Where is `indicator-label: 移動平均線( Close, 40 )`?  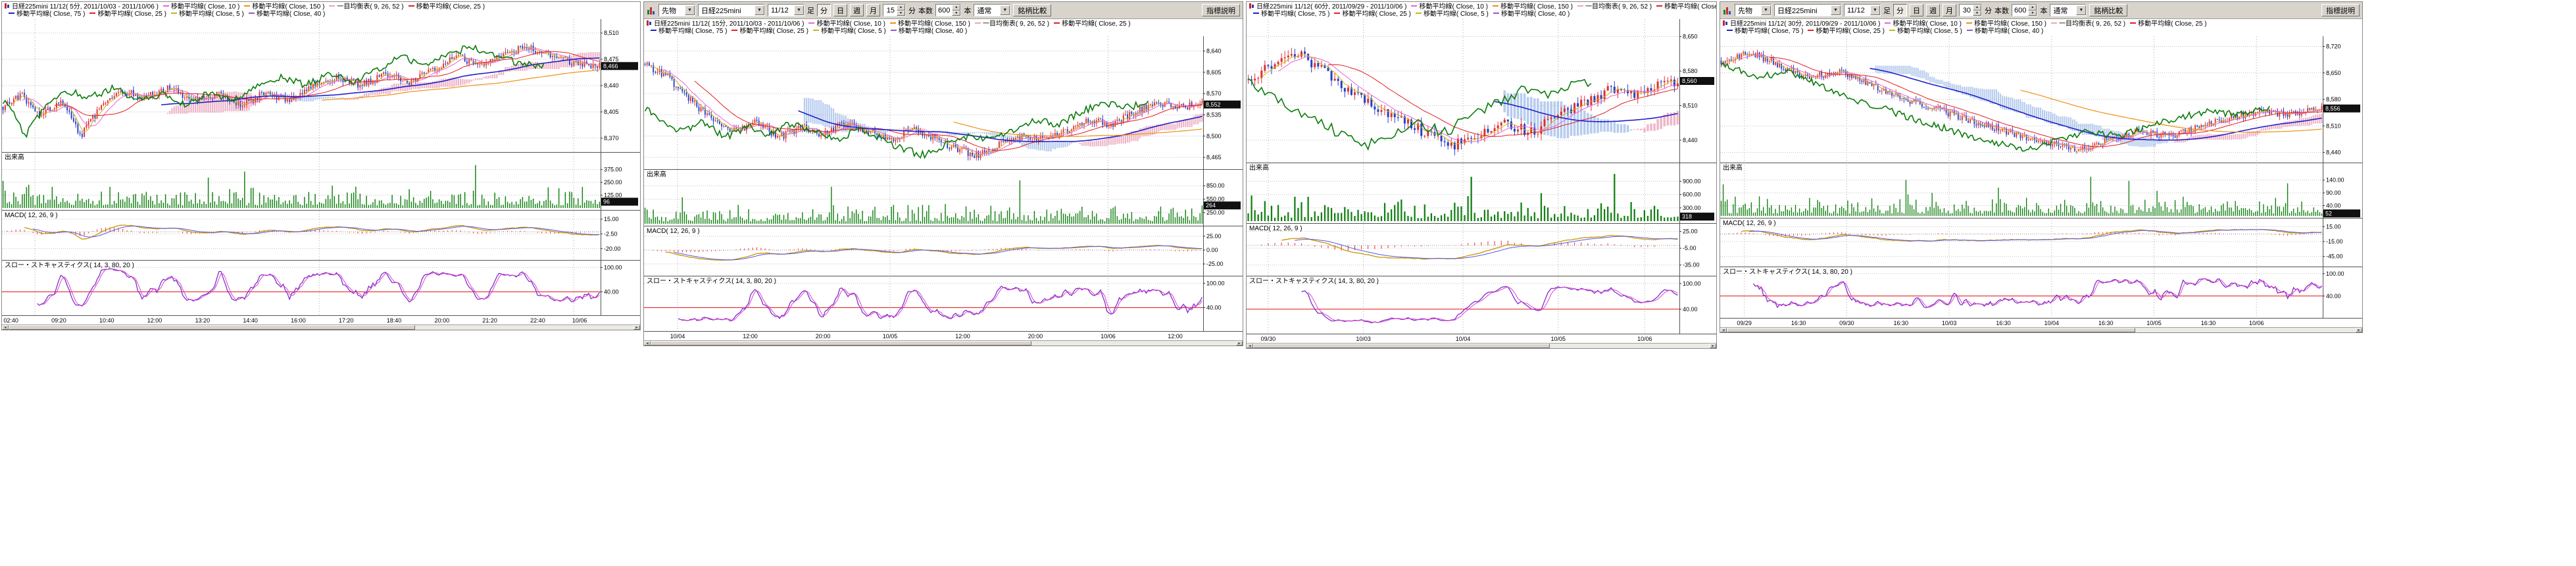 indicator-label: 移動平均線( Close, 40 ) is located at coordinates (291, 14).